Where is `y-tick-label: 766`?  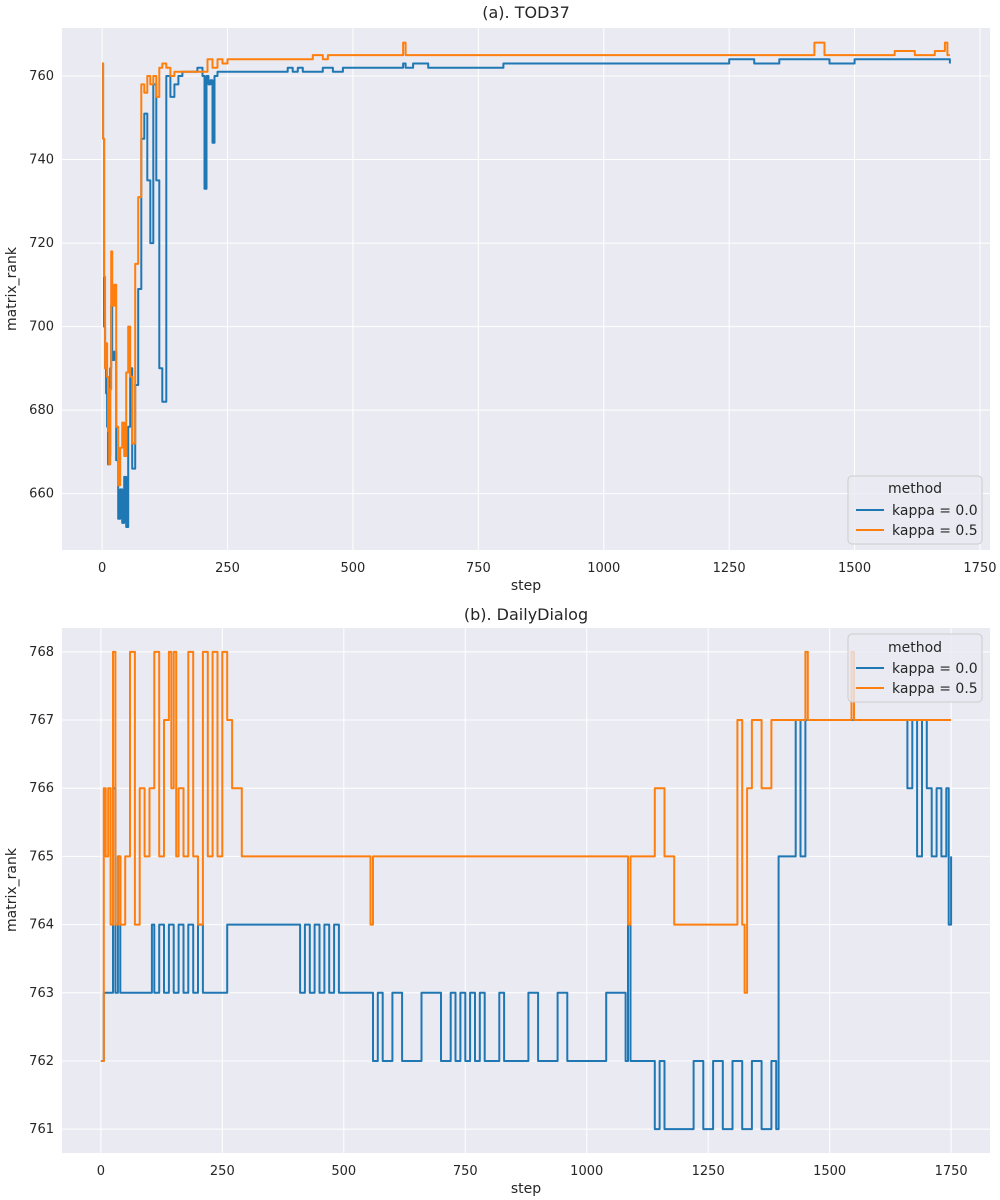
y-tick-label: 766 is located at coordinates (41, 788).